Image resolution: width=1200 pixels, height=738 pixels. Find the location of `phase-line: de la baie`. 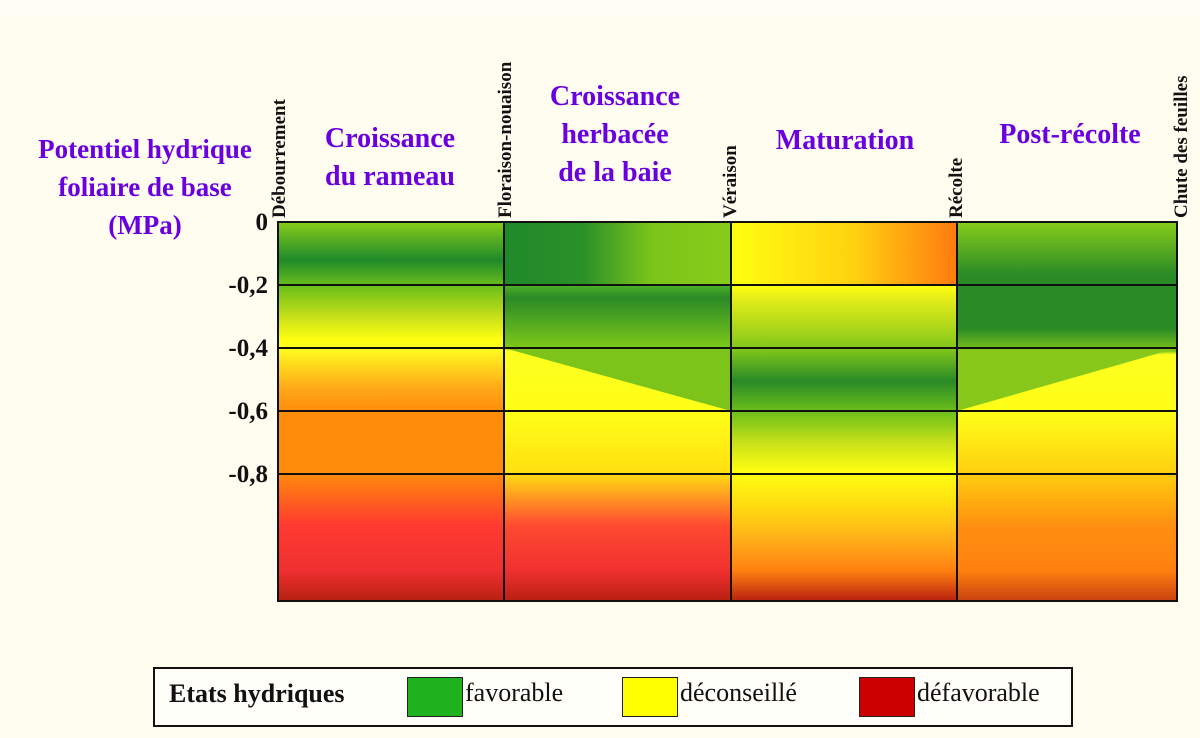

phase-line: de la baie is located at coordinates (615, 172).